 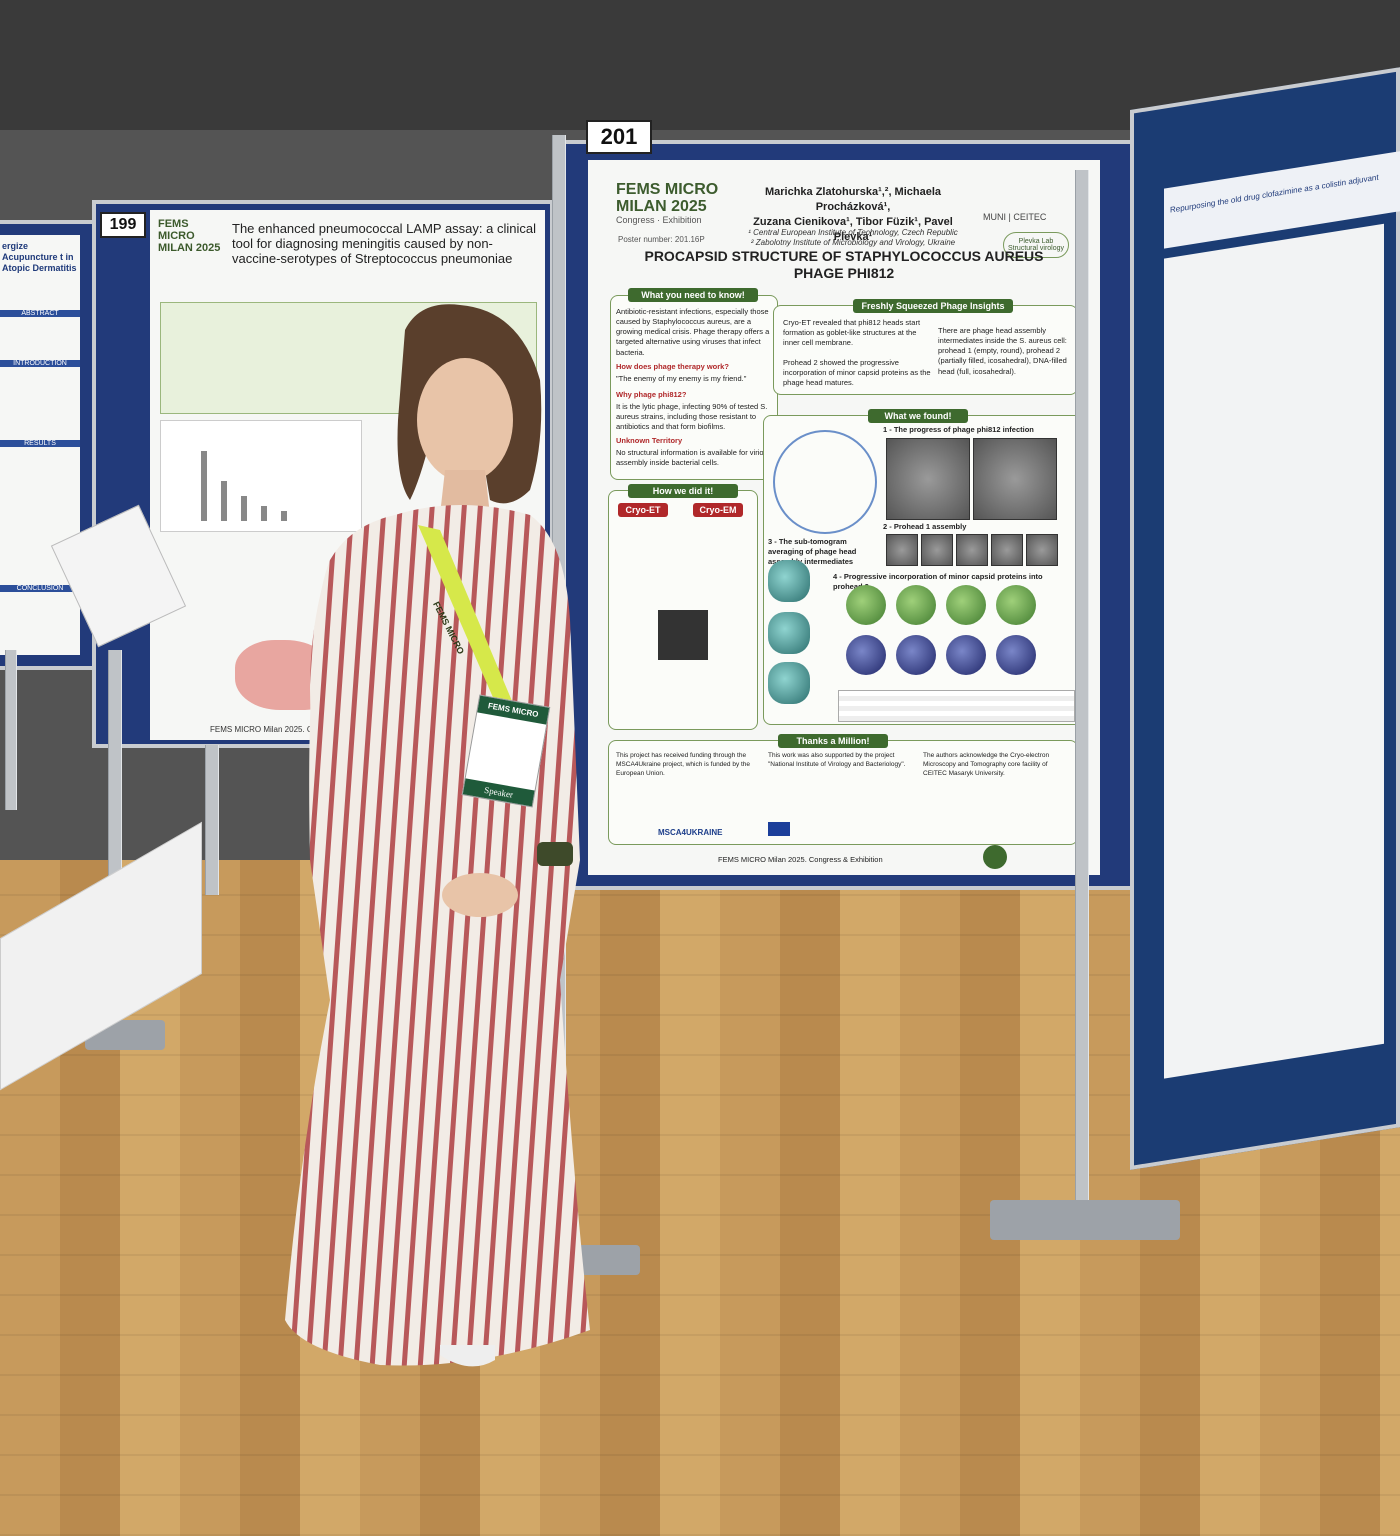 I want to click on poster-201-number-label: Poster number: 201.16P, so click(x=661, y=239).